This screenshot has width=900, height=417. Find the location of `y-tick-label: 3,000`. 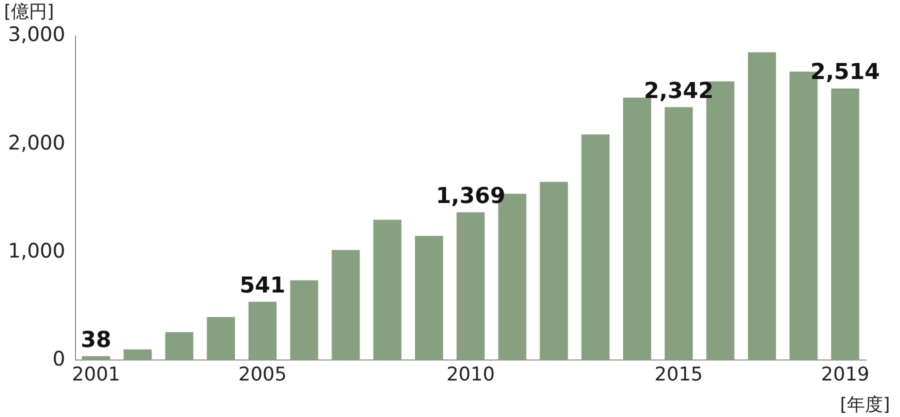

y-tick-label: 3,000 is located at coordinates (37, 34).